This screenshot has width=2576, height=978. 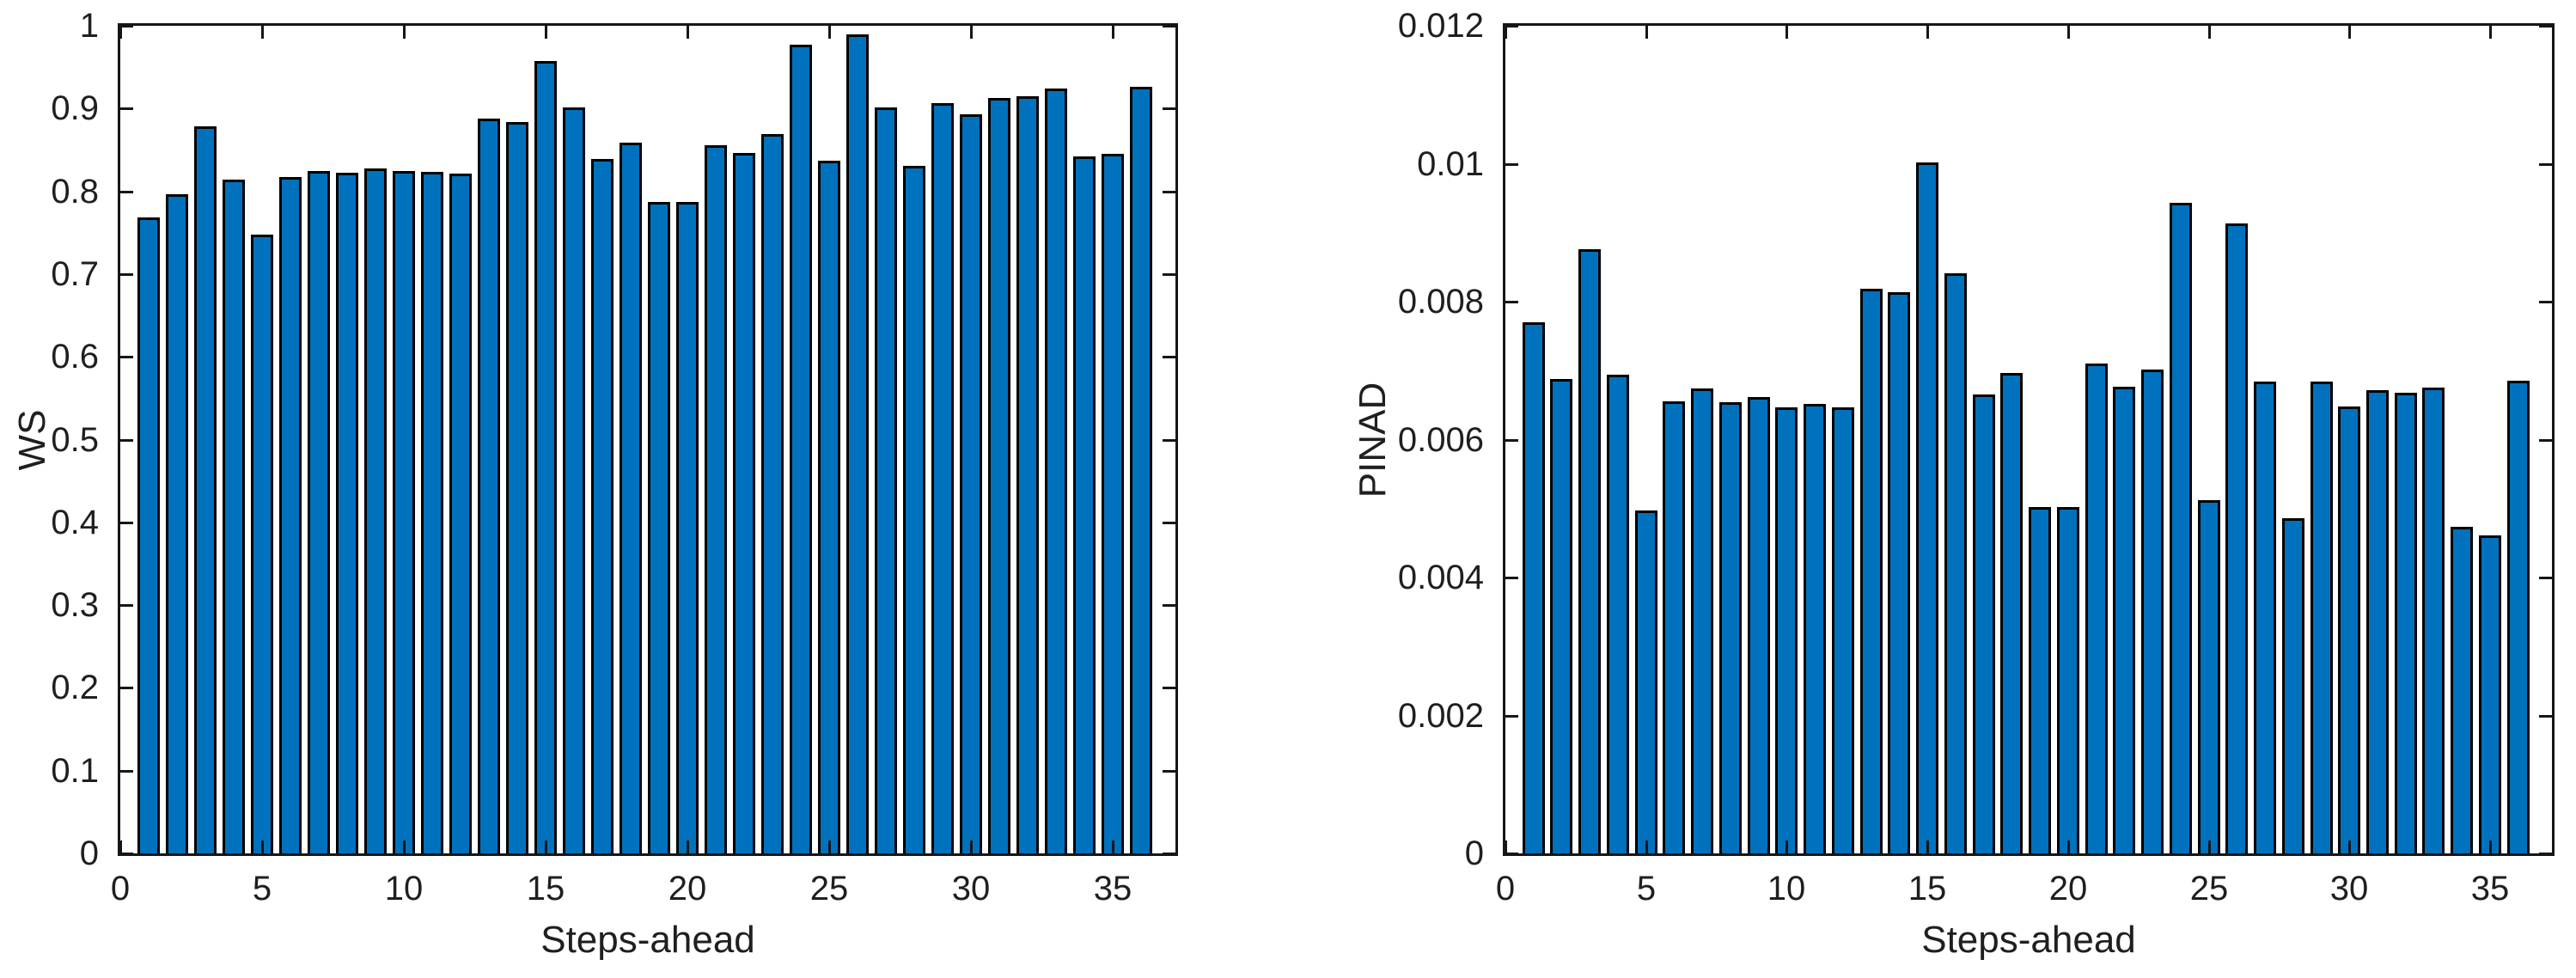 I want to click on y-tick-label: 0.4, so click(x=75, y=523).